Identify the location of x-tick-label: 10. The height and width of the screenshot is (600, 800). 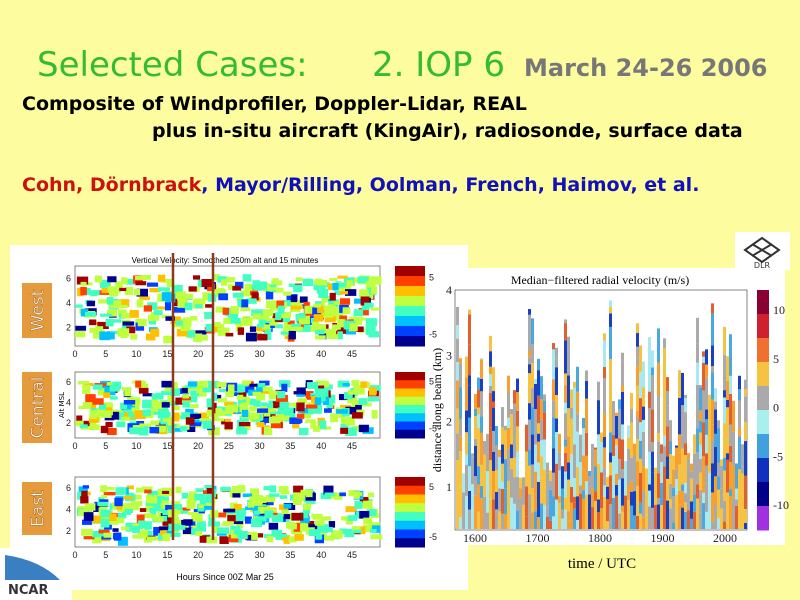
(137, 354).